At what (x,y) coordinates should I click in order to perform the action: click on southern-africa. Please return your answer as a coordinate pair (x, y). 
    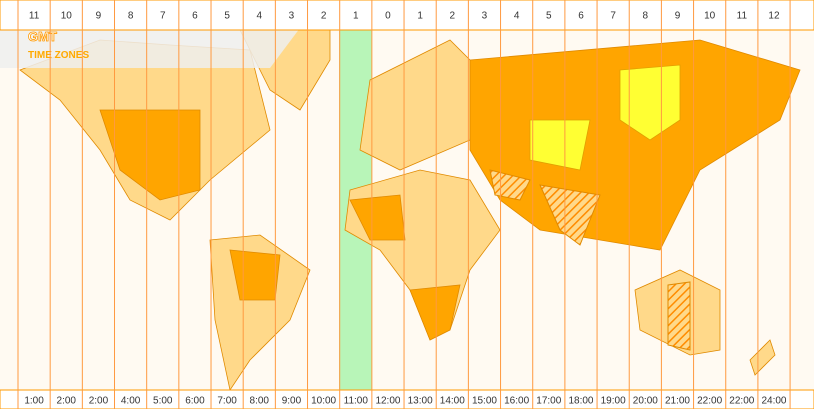
    Looking at the image, I should click on (435, 312).